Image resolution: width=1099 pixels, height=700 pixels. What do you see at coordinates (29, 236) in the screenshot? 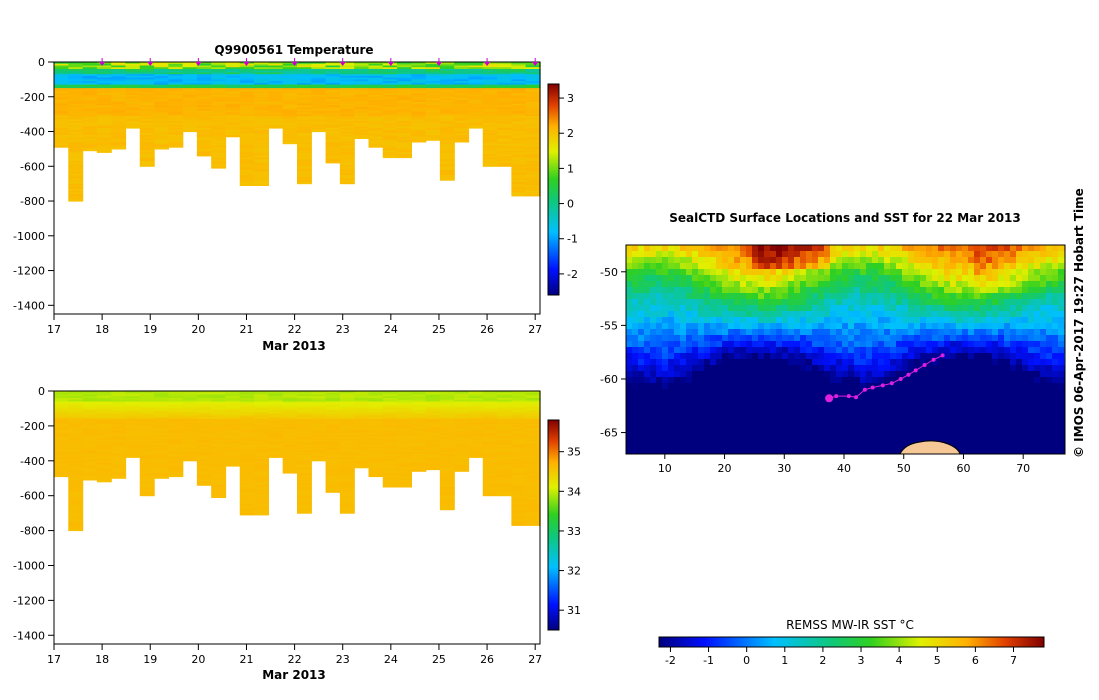
I see `y-tick-label: -1000` at bounding box center [29, 236].